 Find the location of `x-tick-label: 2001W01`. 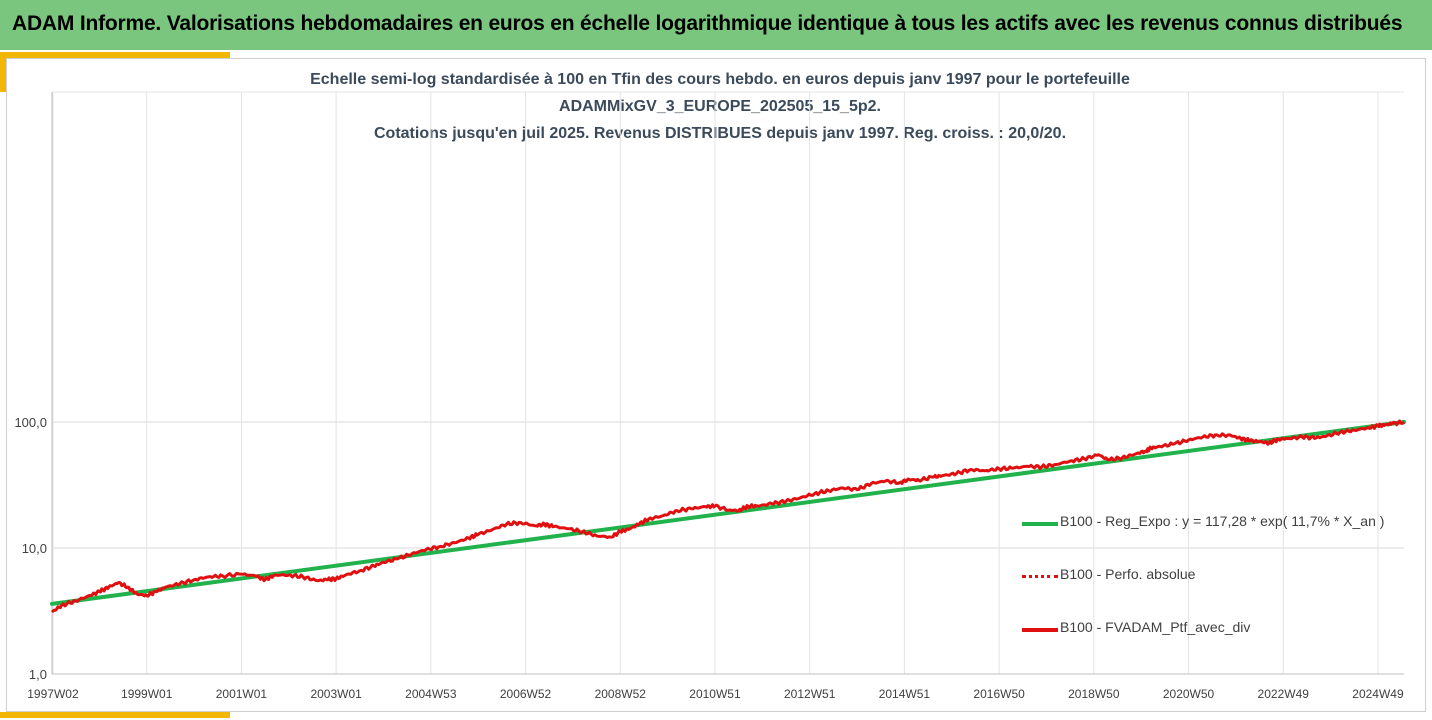

x-tick-label: 2001W01 is located at coordinates (242, 694).